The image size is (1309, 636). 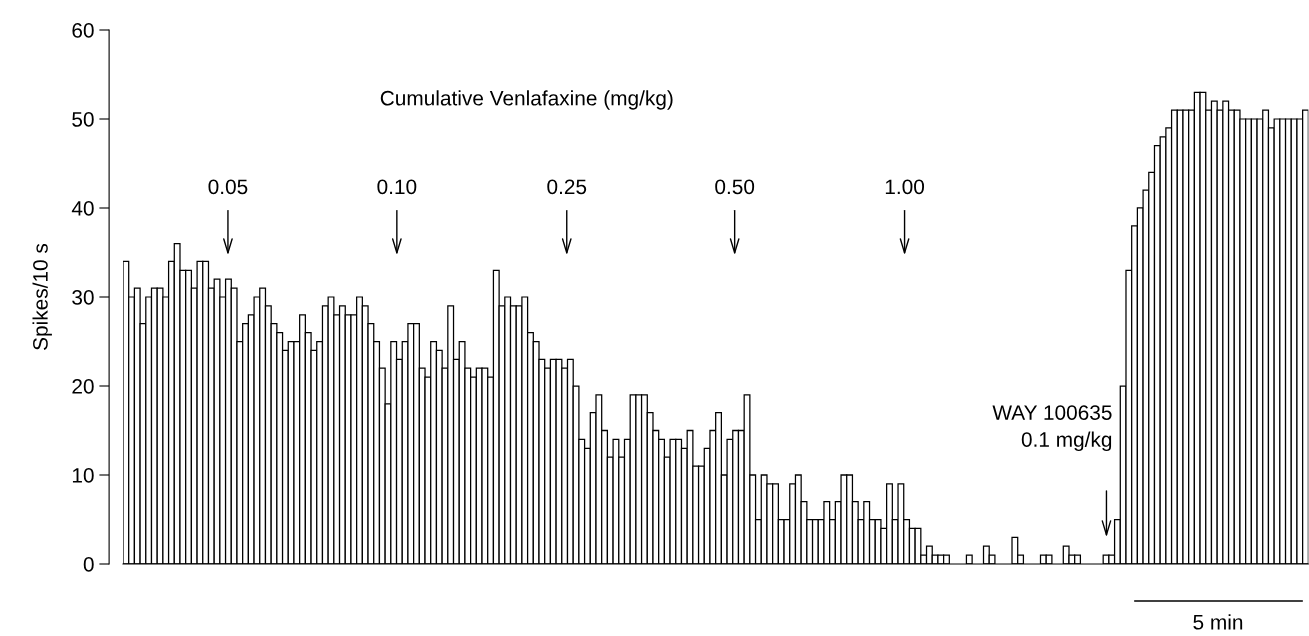 I want to click on annotation: 0.05, so click(x=228, y=187).